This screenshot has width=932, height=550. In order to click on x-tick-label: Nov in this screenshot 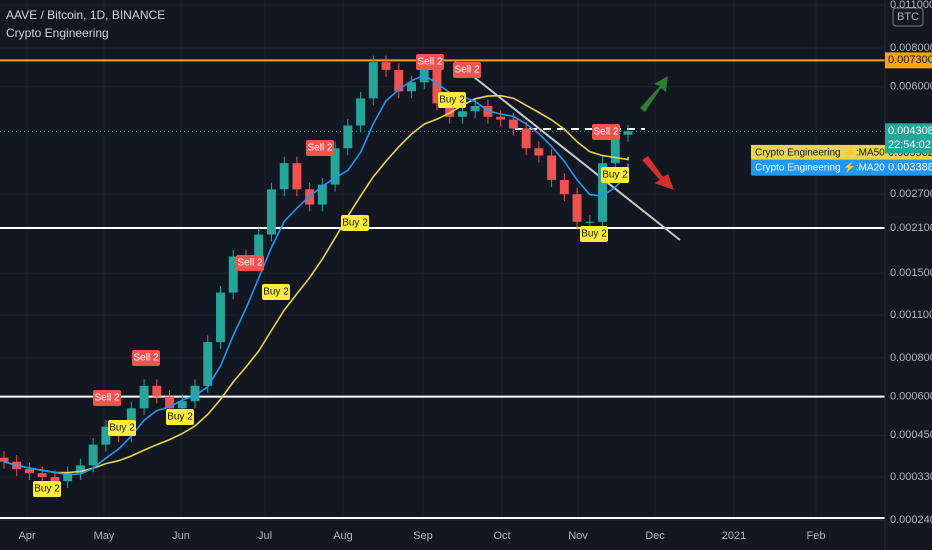, I will do `click(578, 536)`.